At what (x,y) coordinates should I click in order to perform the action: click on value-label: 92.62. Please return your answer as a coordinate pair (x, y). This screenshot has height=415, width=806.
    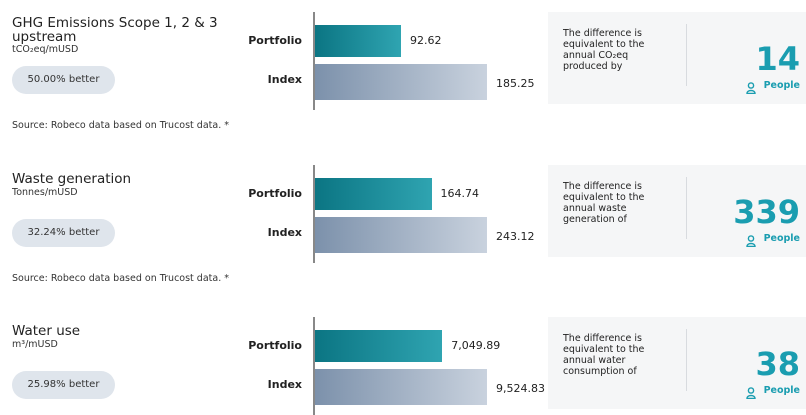
    Looking at the image, I should click on (425, 40).